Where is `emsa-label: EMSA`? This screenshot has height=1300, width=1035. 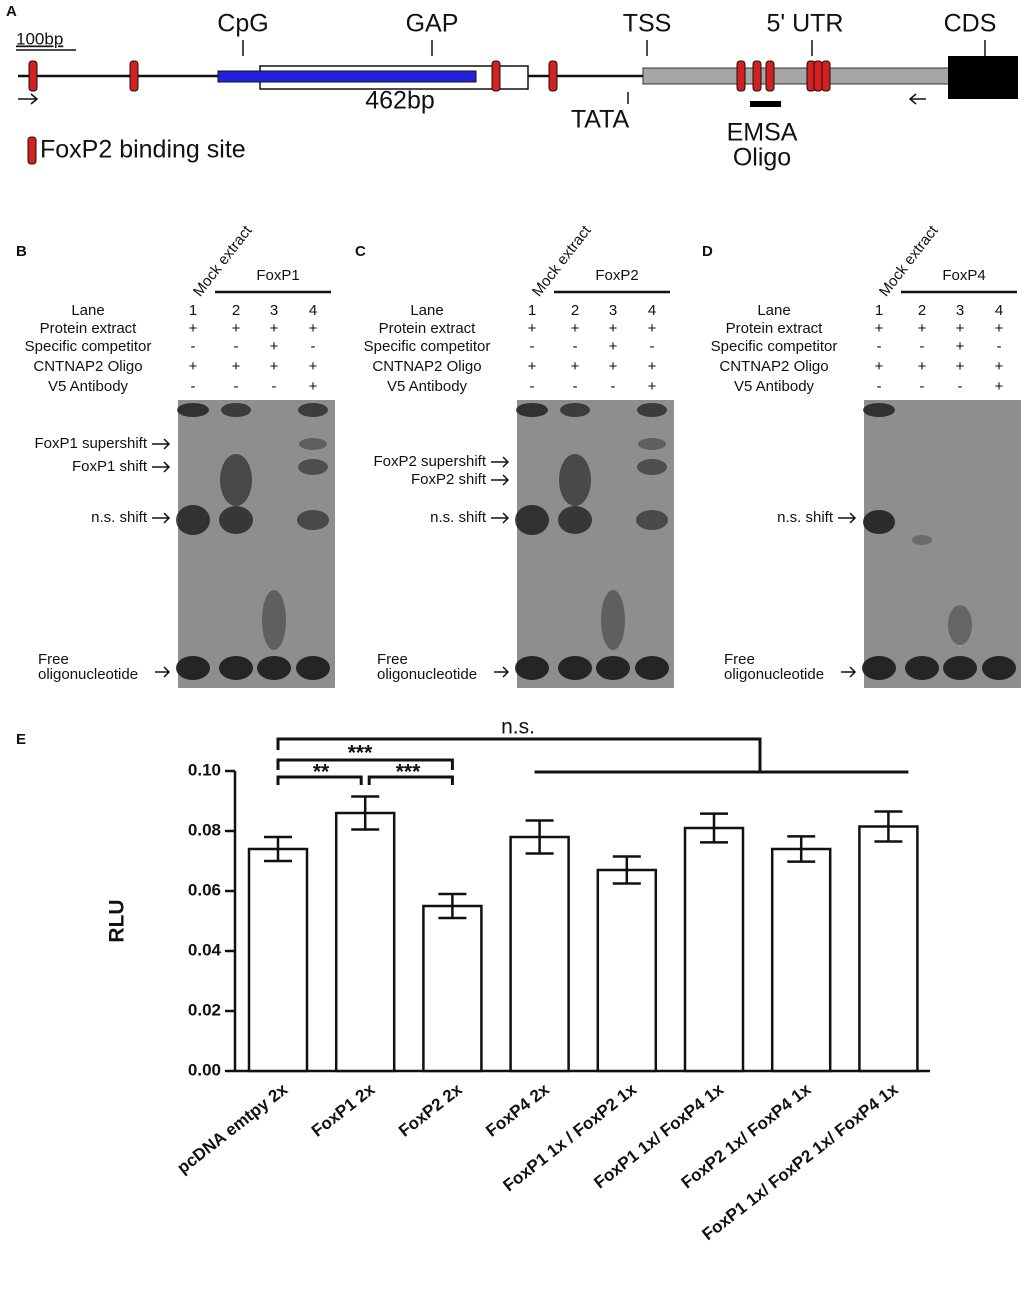
emsa-label: EMSA is located at coordinates (762, 133).